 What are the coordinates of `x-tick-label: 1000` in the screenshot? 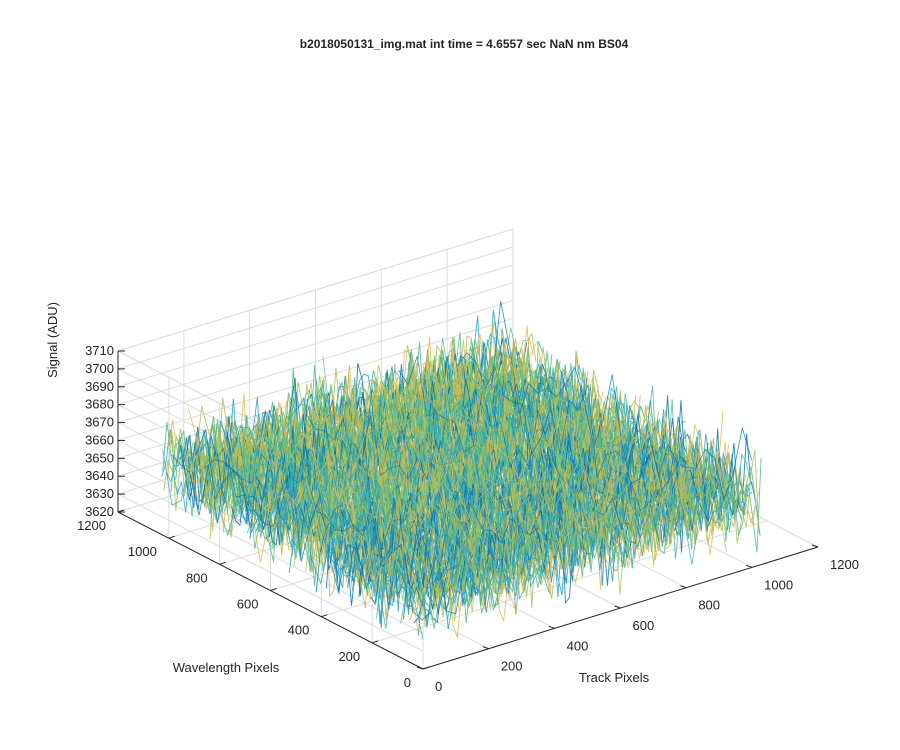 It's located at (778, 584).